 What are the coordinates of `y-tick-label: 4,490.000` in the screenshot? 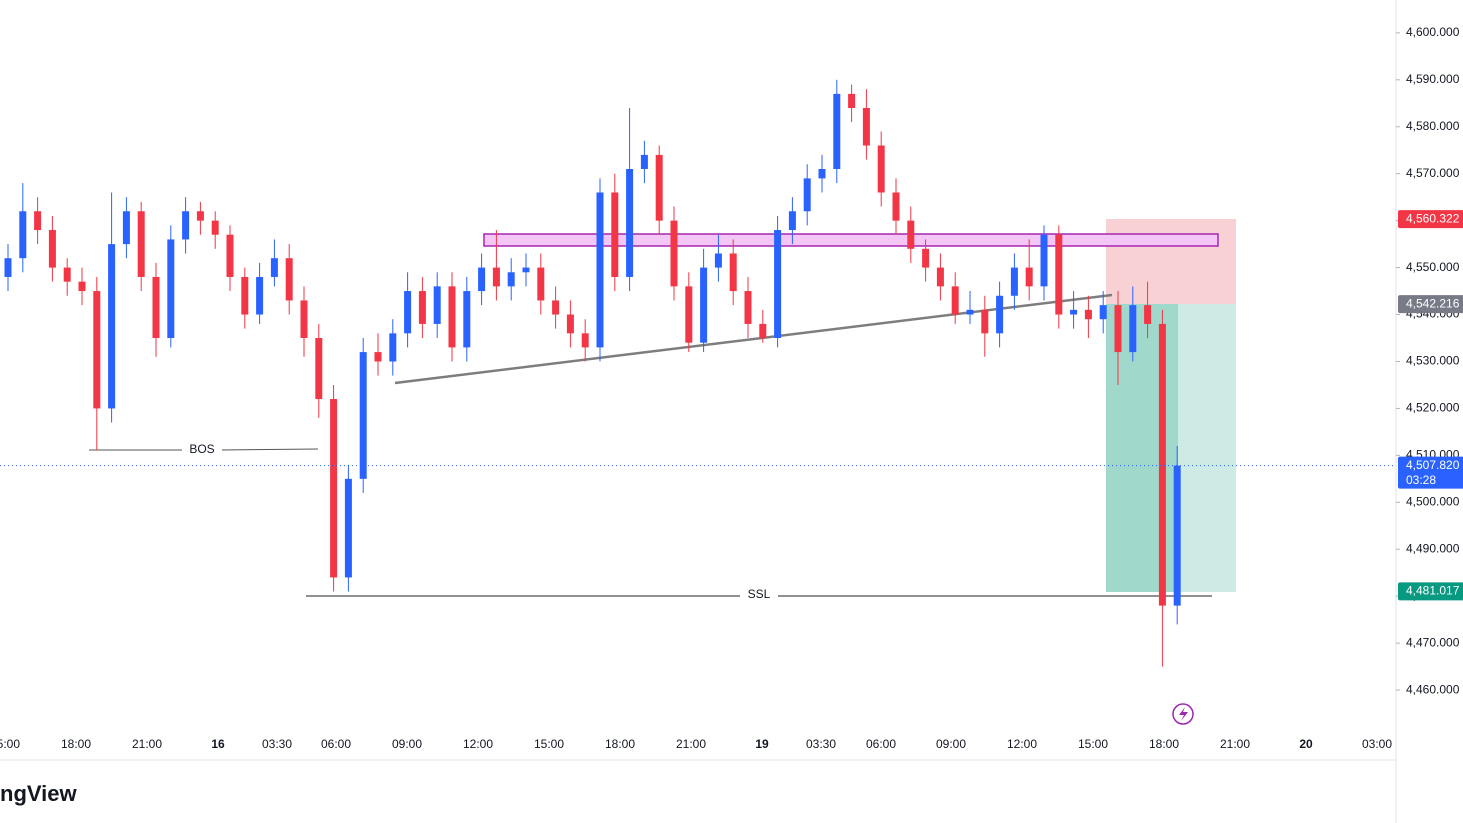 It's located at (1433, 548).